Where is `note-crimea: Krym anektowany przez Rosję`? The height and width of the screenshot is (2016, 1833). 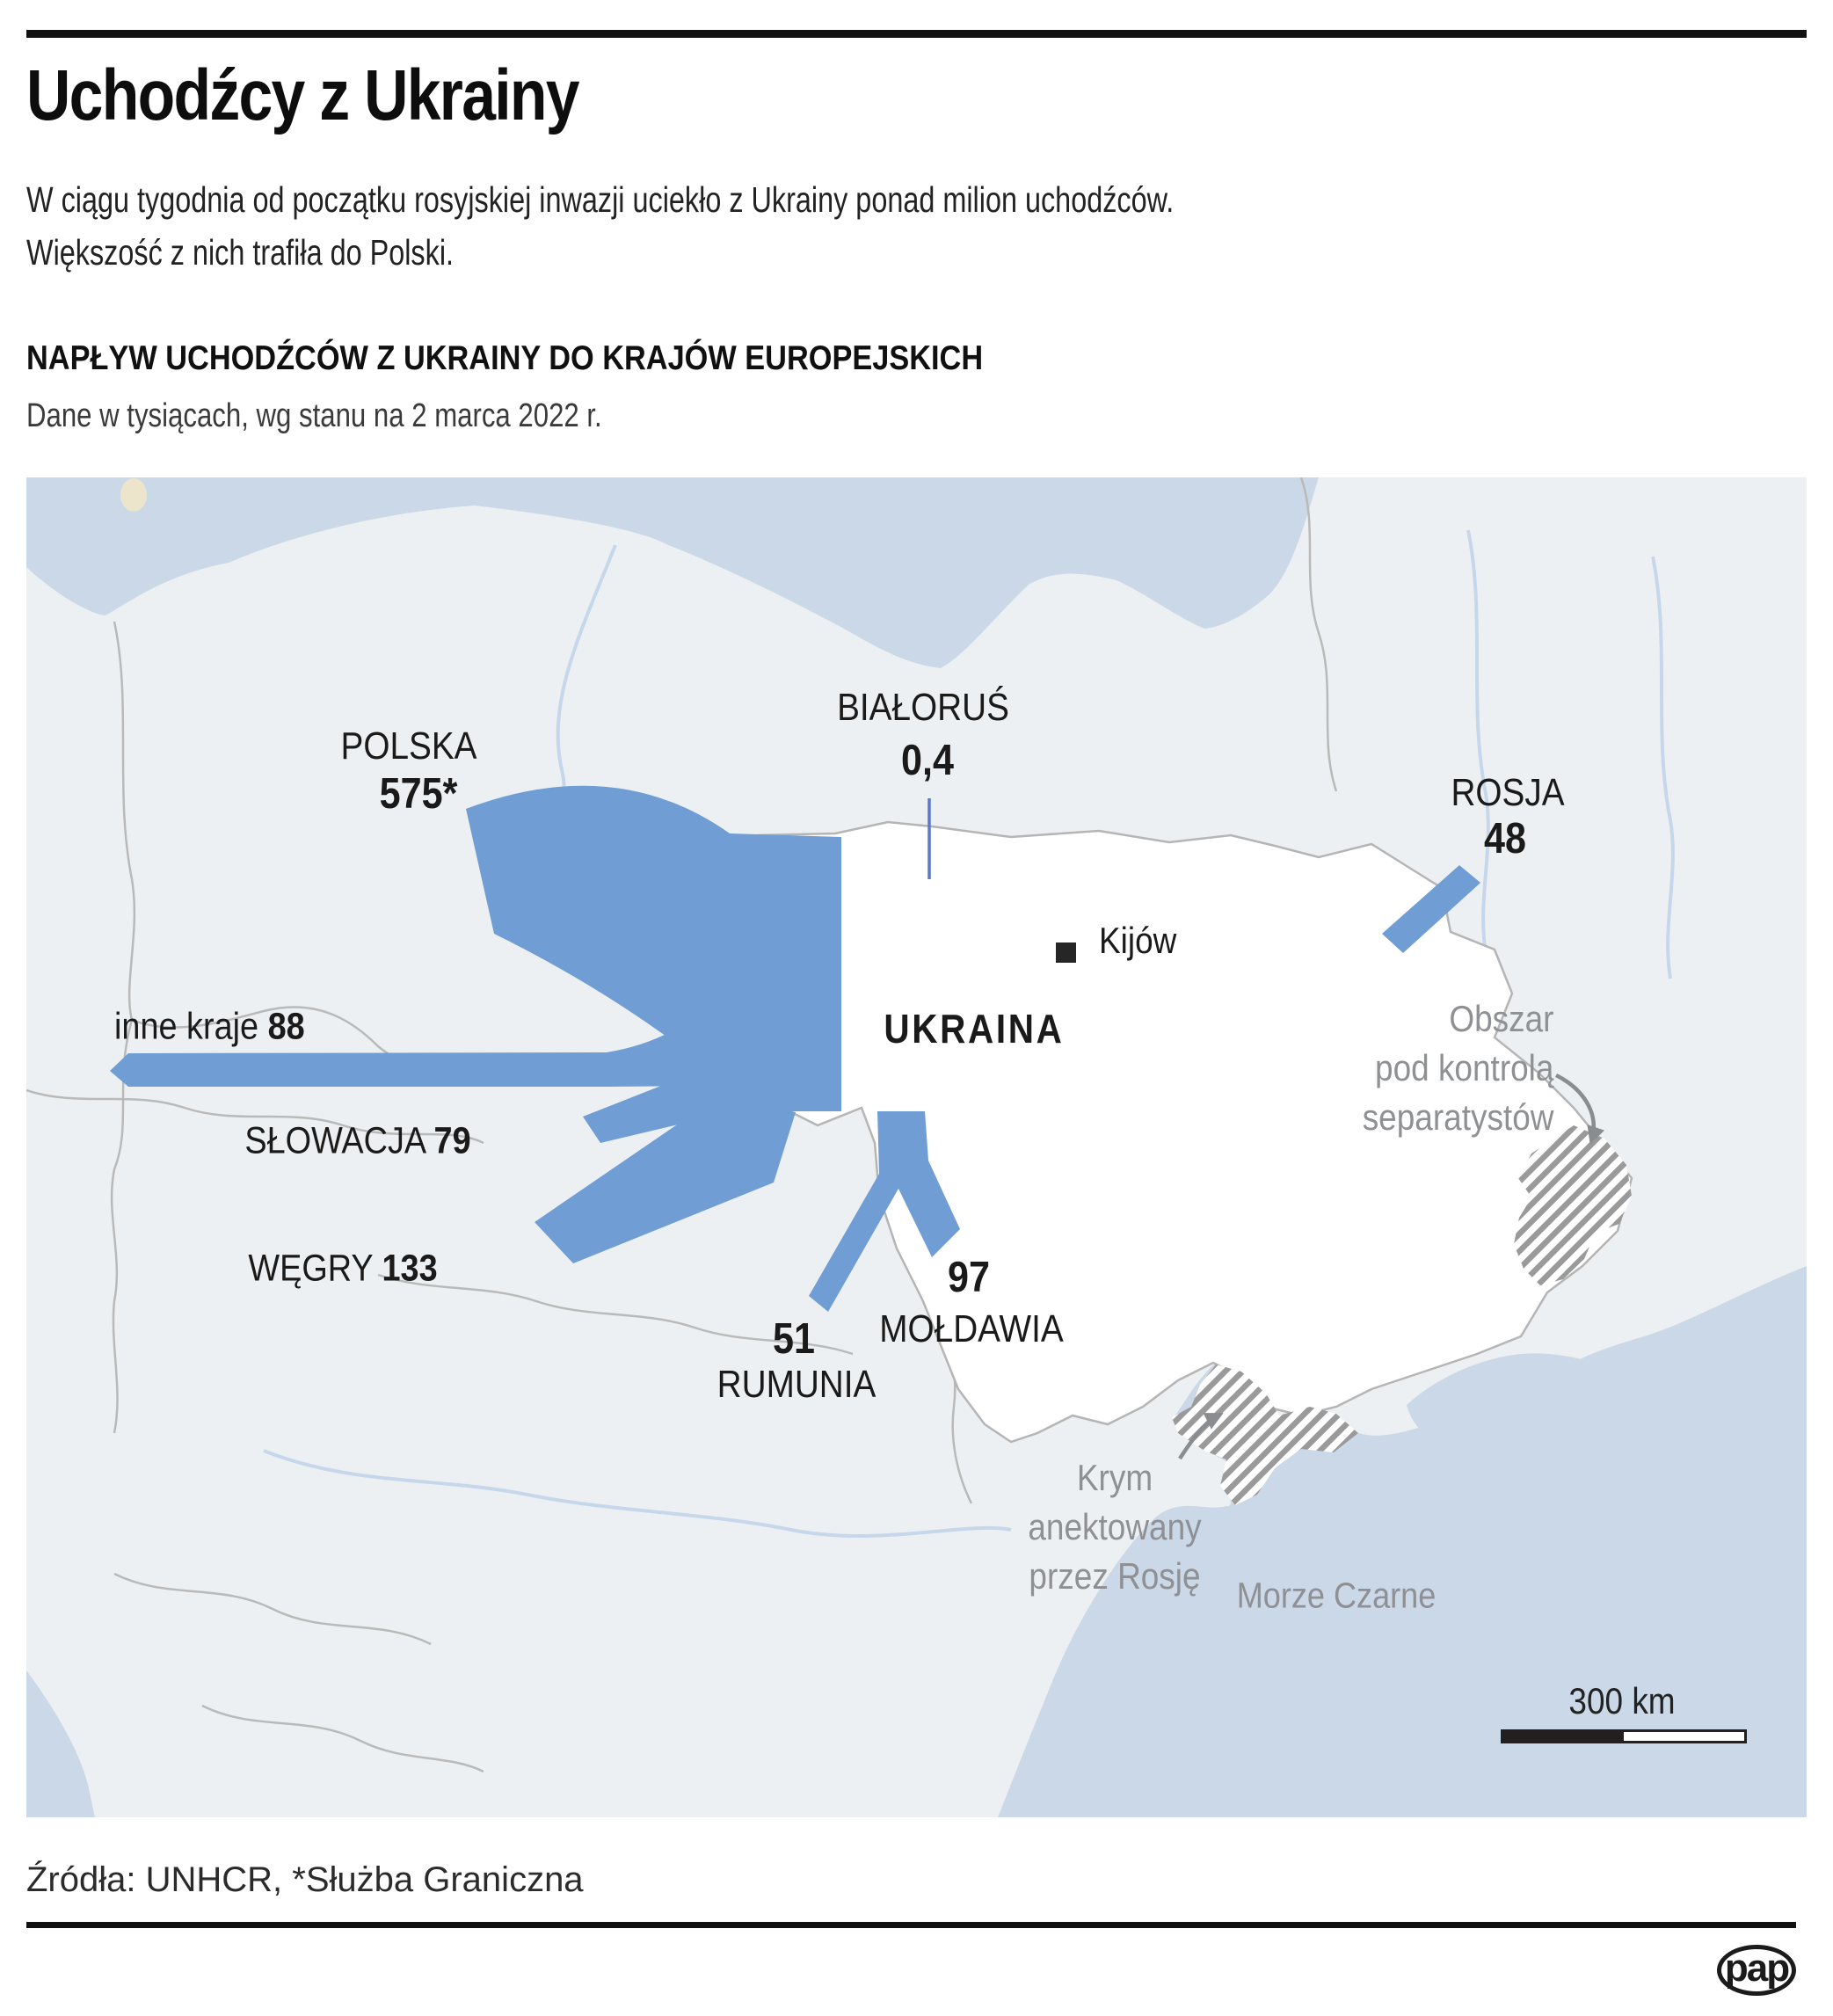
note-crimea: Krym anektowany przez Rosję is located at coordinates (1115, 1527).